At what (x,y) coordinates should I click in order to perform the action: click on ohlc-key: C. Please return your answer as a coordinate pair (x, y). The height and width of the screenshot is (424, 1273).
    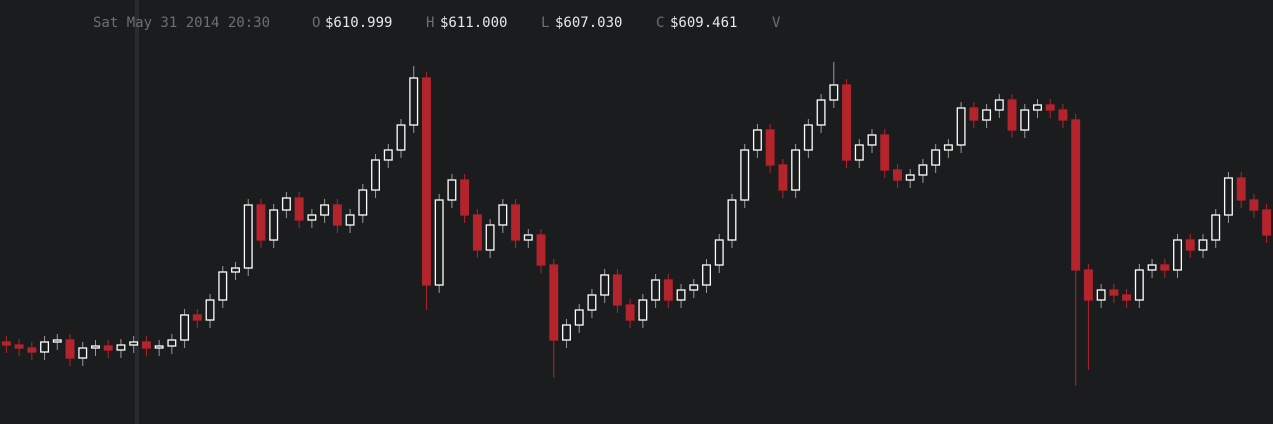
    Looking at the image, I should click on (660, 23).